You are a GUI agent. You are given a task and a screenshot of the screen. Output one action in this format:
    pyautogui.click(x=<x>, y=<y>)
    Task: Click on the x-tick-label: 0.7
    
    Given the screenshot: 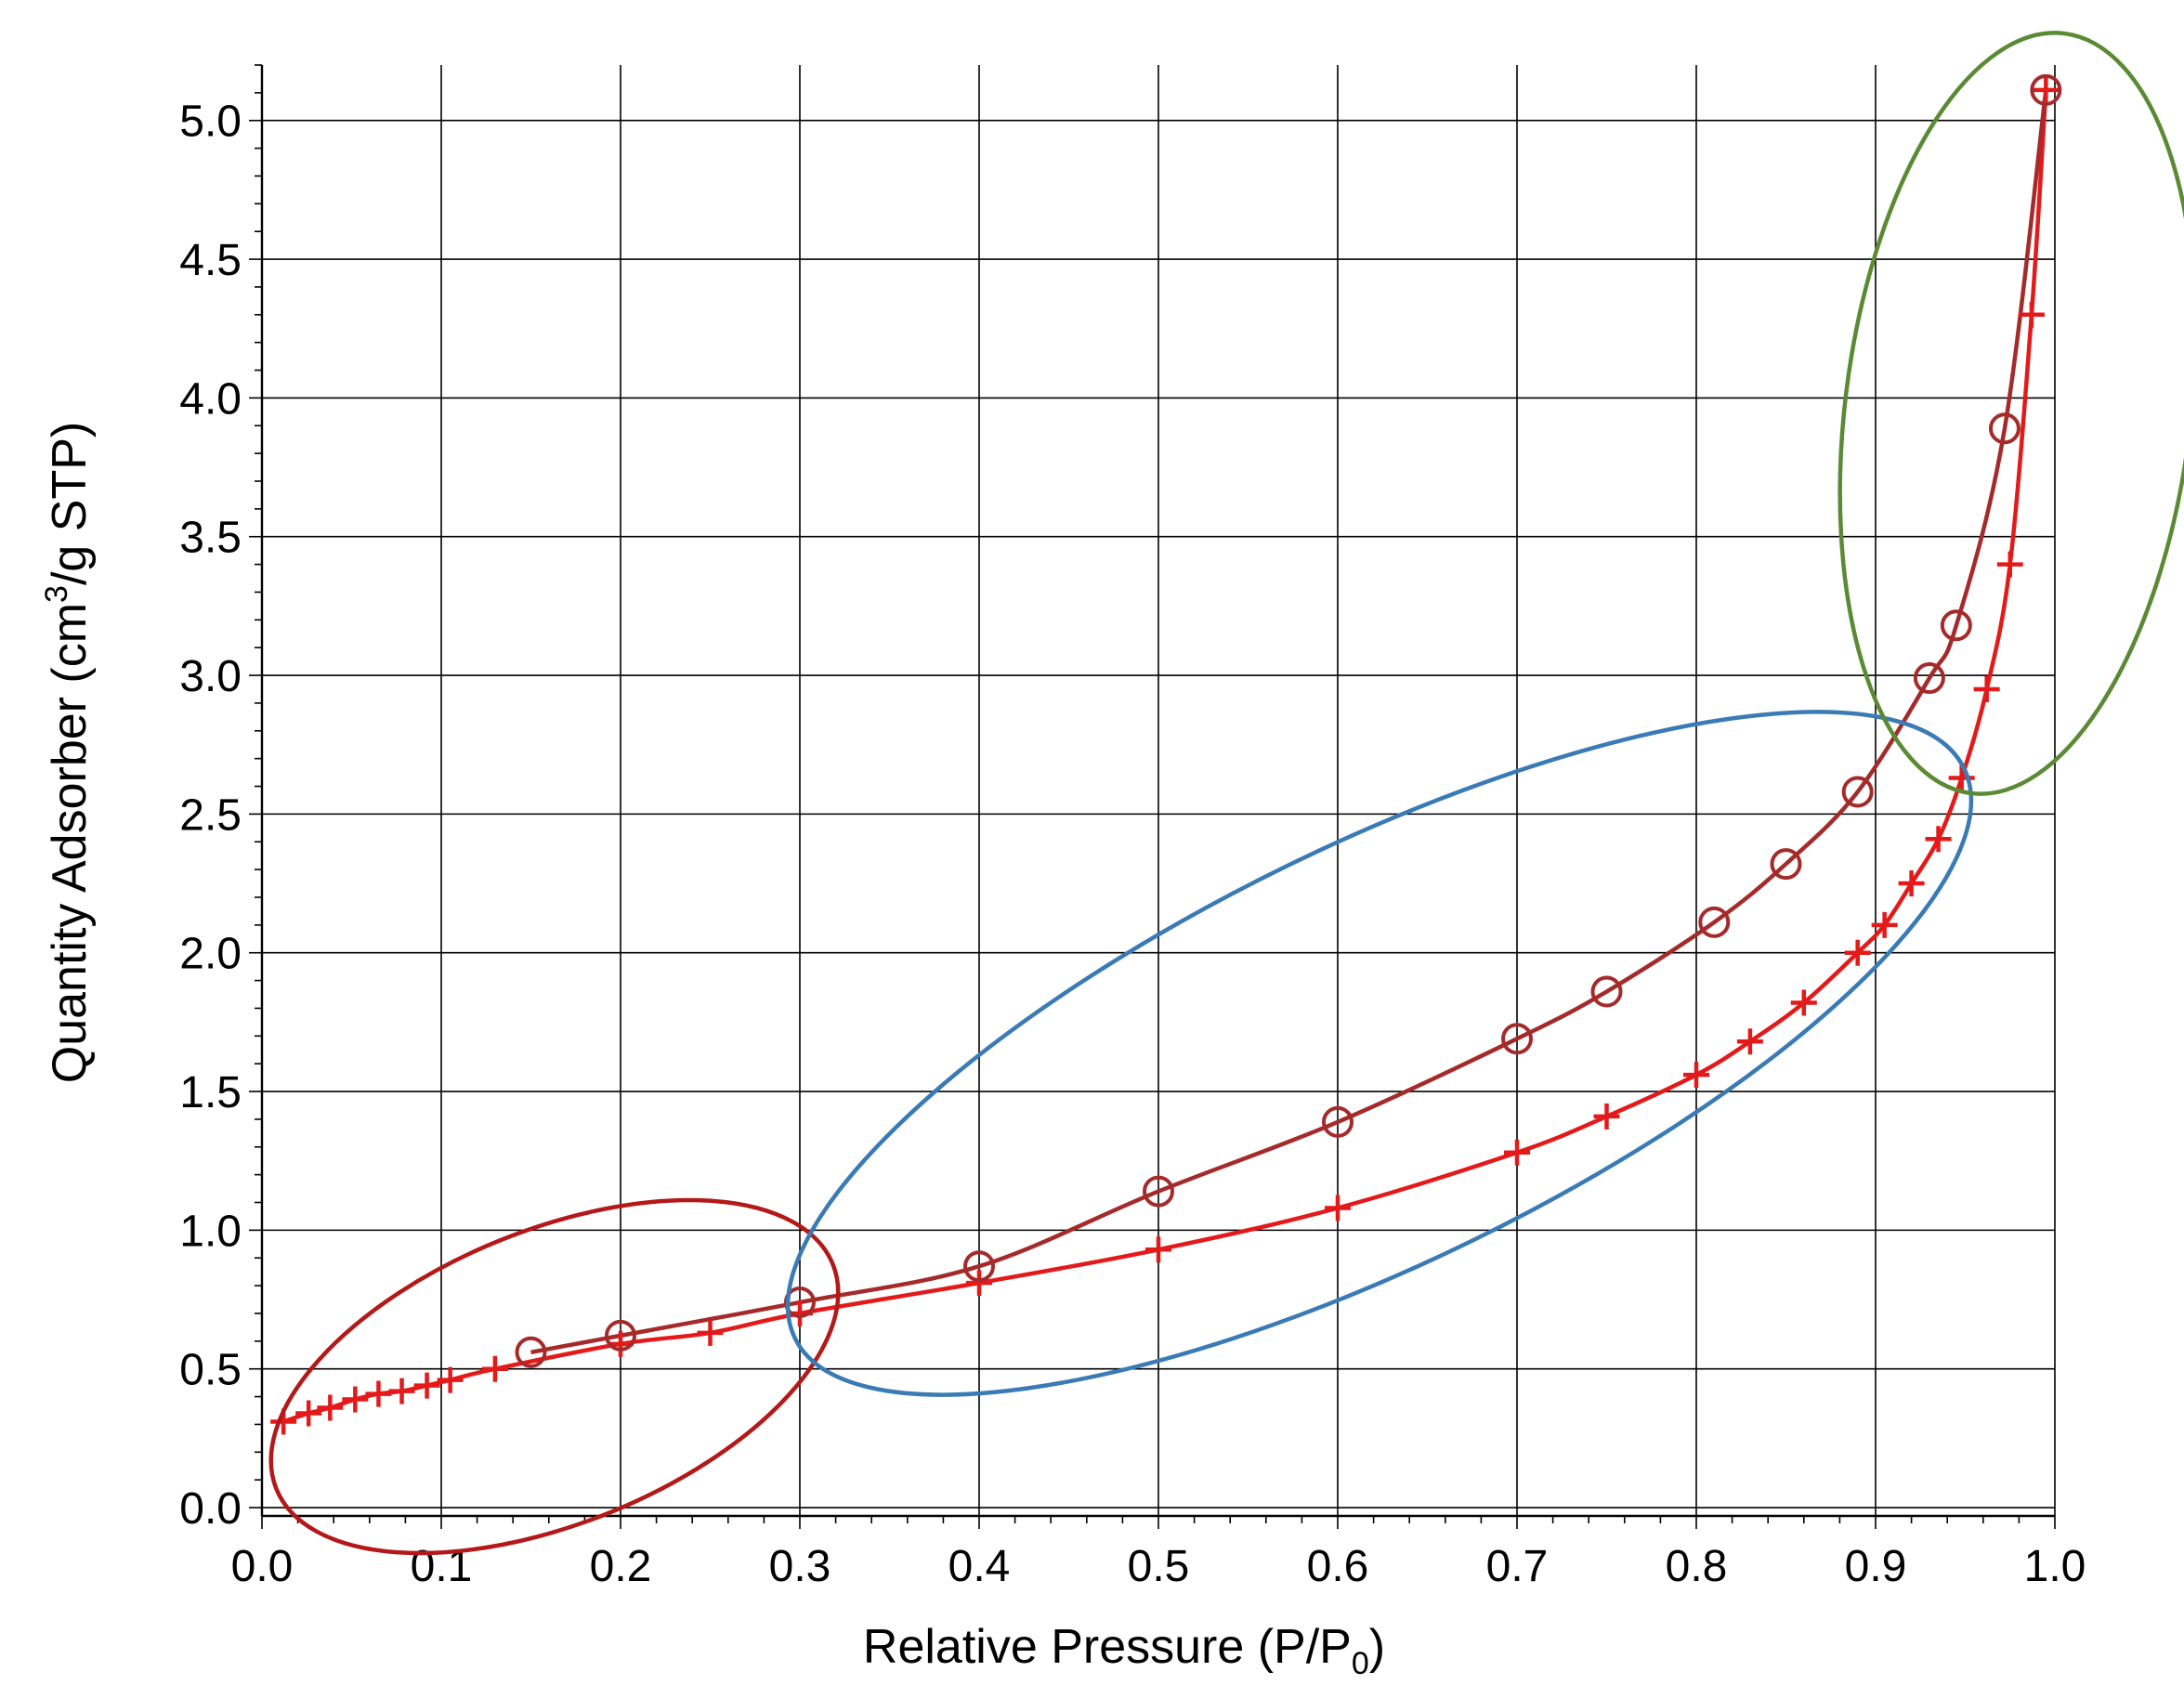 What is the action you would take?
    pyautogui.click(x=1517, y=1567)
    